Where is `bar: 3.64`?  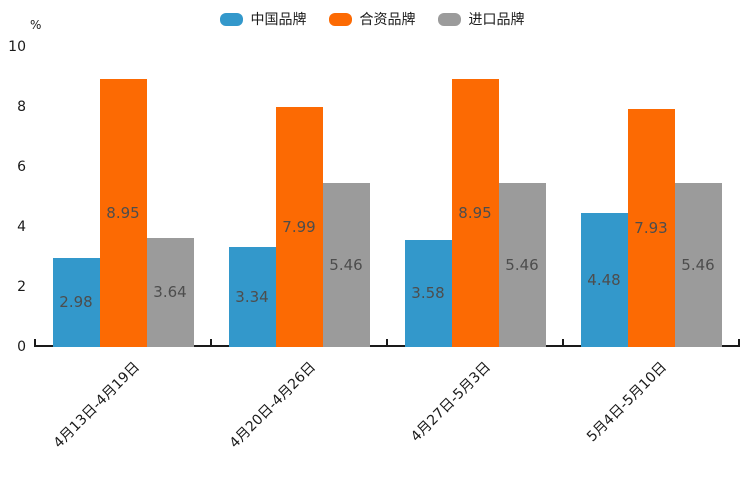 bar: 3.64 is located at coordinates (170, 292).